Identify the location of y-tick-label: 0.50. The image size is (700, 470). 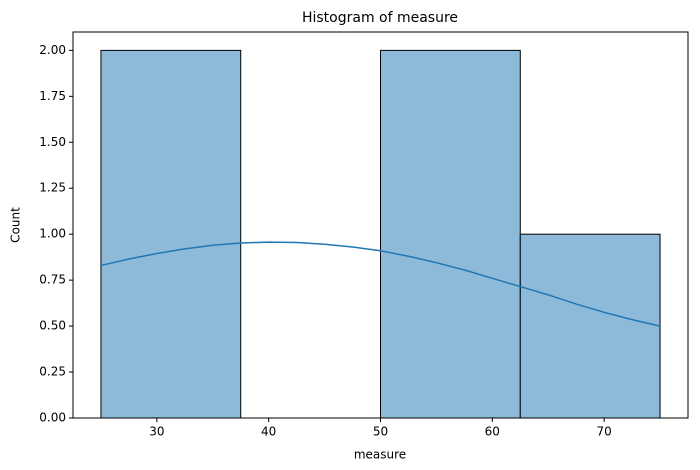
(52, 326).